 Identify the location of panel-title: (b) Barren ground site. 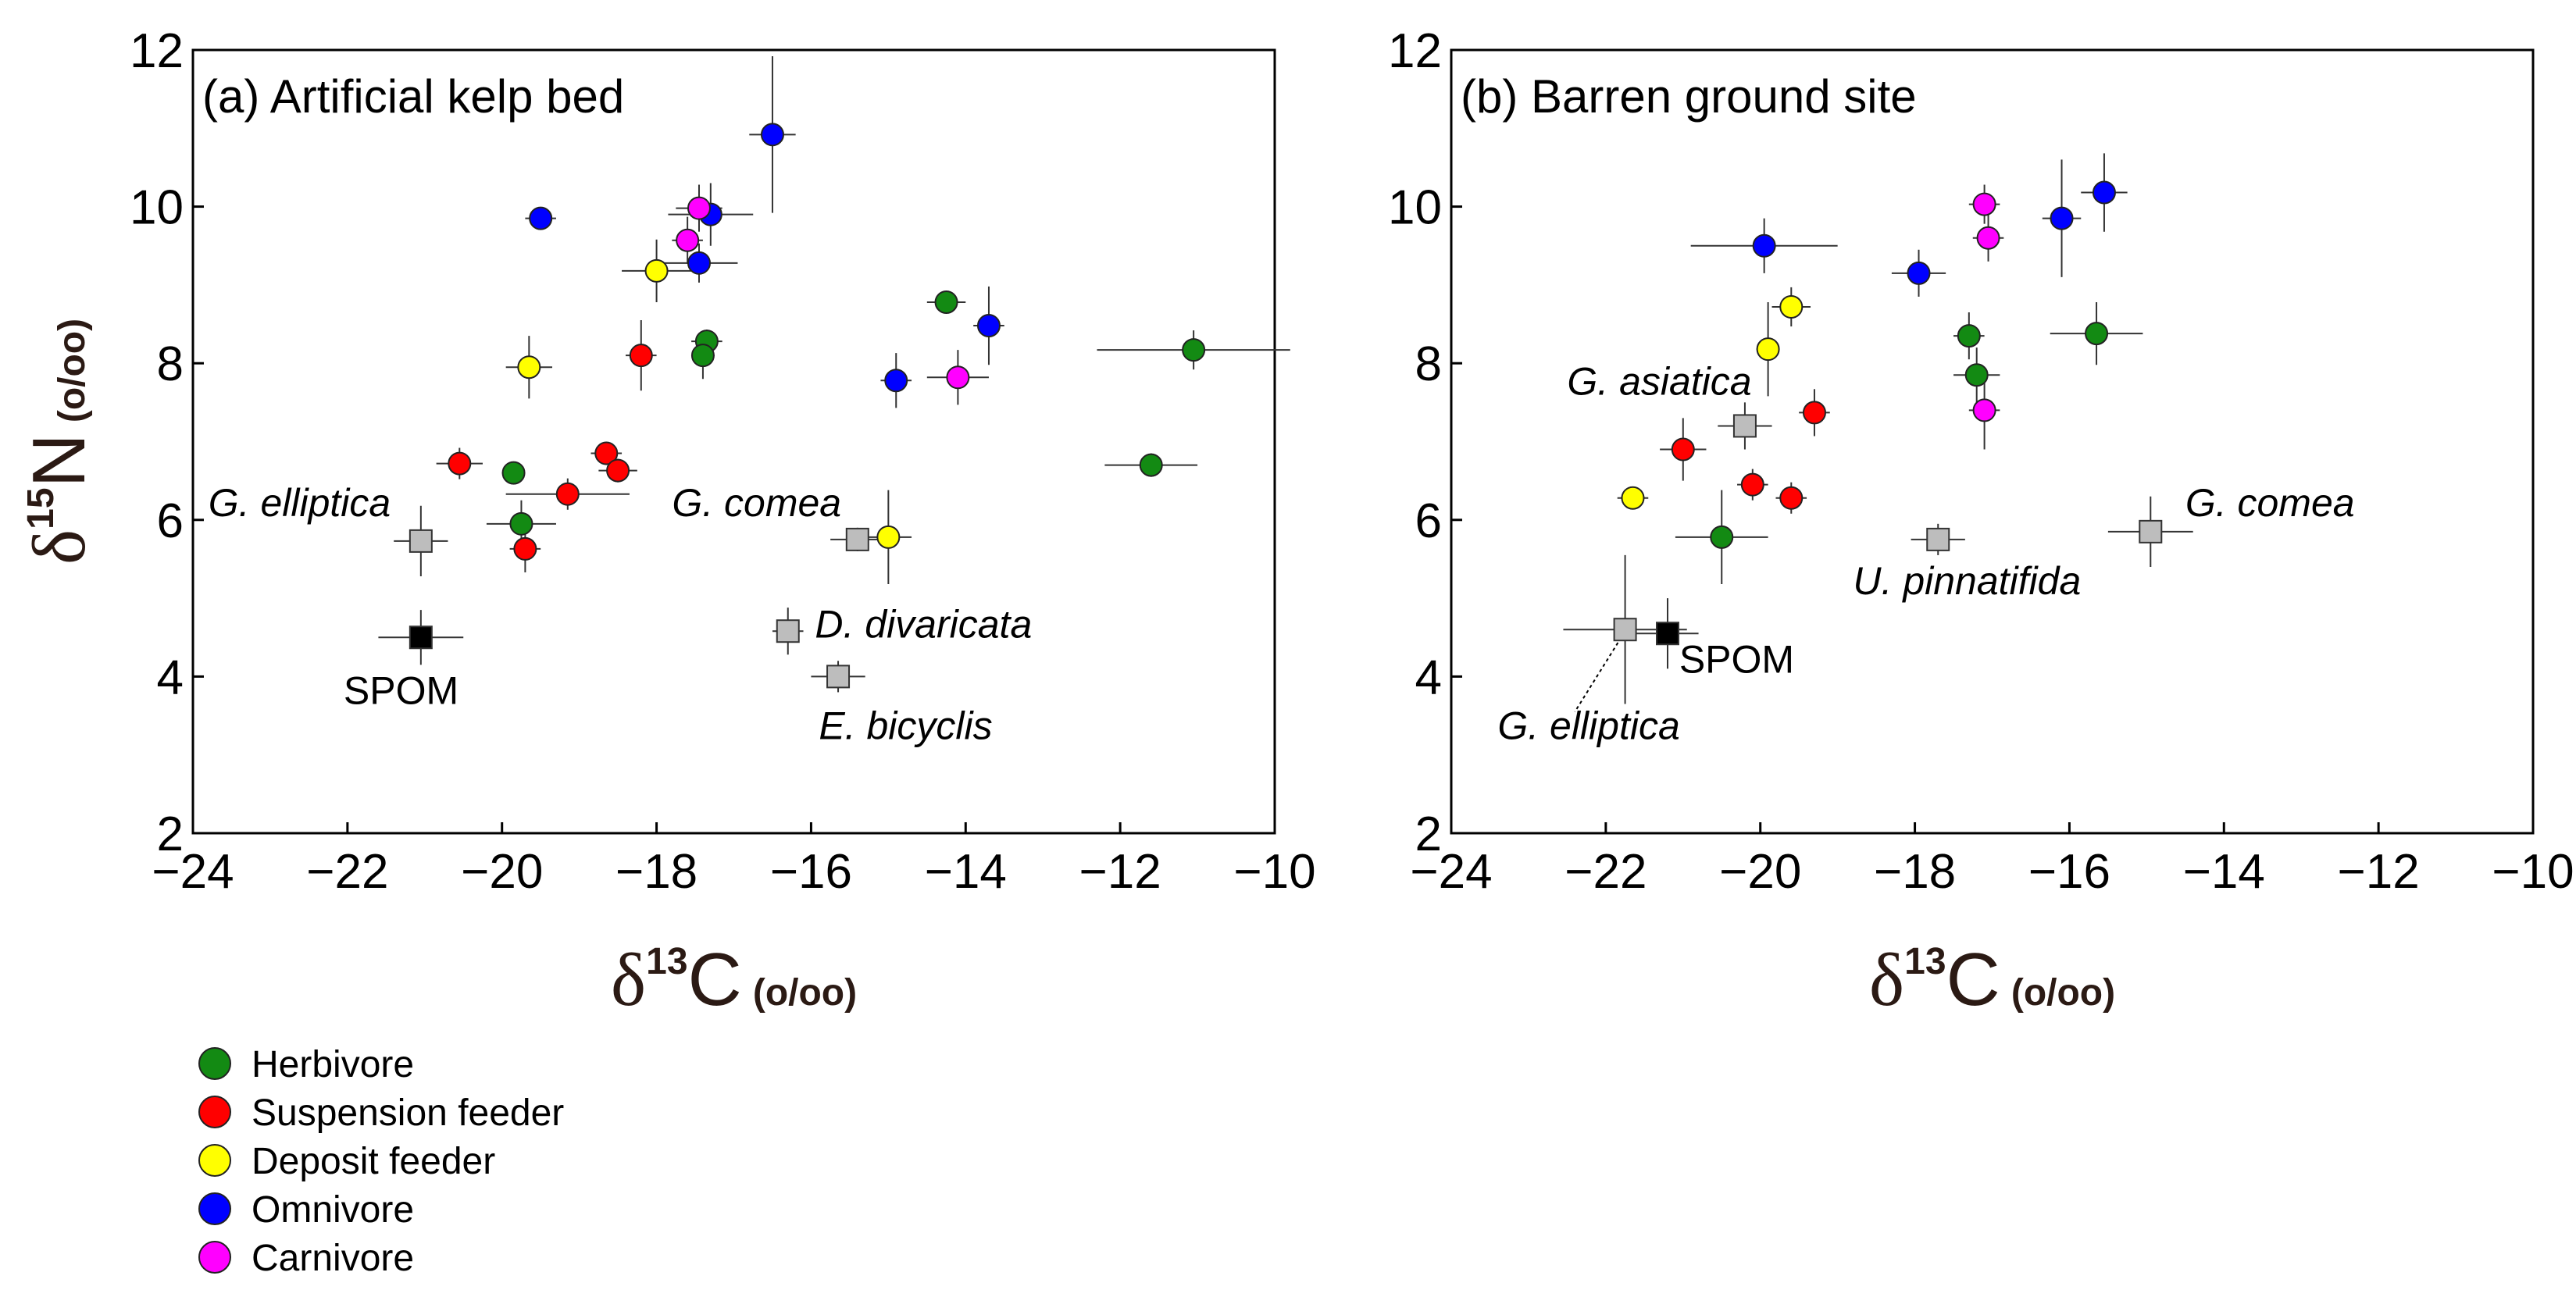
(1689, 96).